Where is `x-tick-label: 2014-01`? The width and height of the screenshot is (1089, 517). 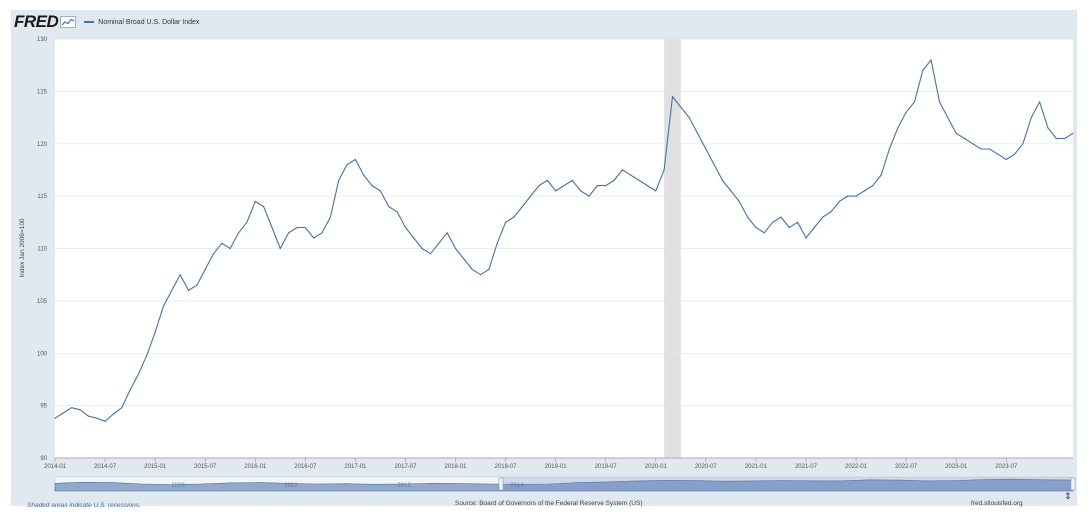
x-tick-label: 2014-01 is located at coordinates (55, 467).